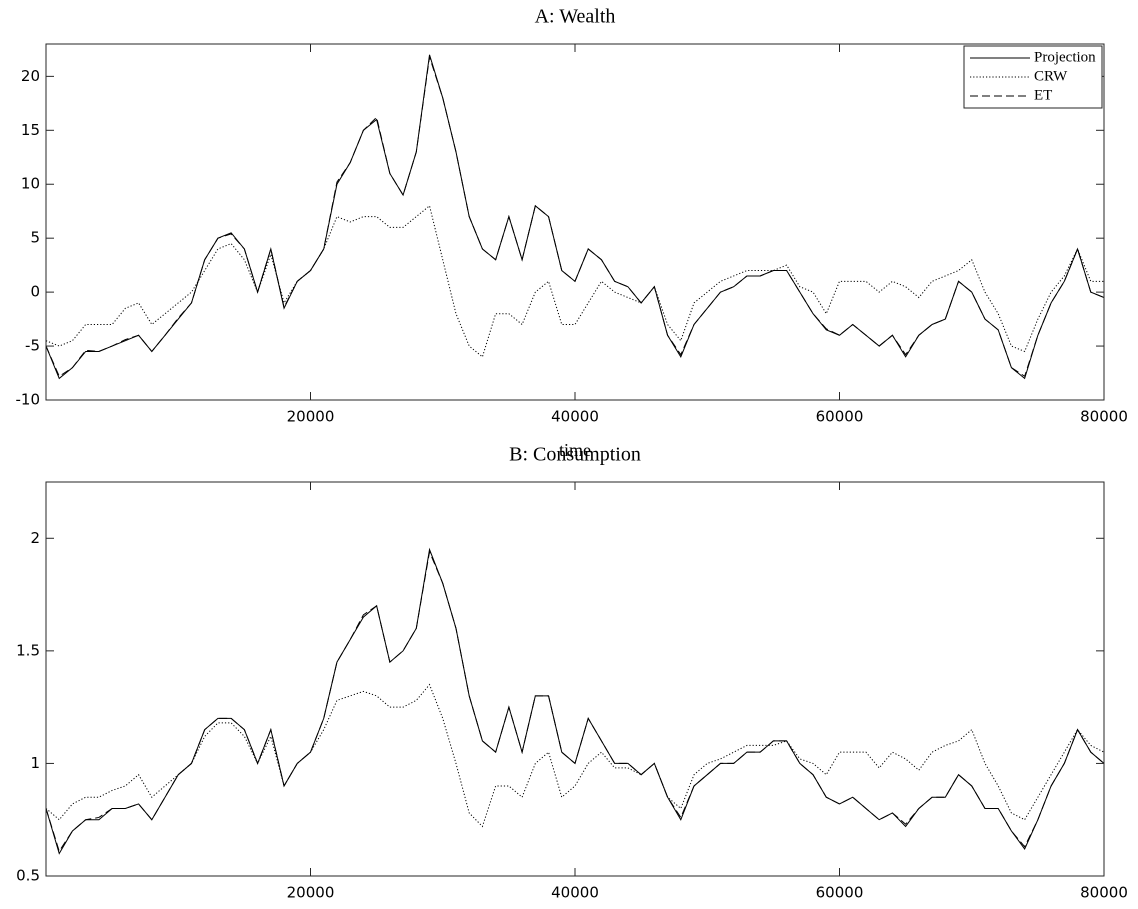  What do you see at coordinates (32, 346) in the screenshot?
I see `y-tick-label: -5` at bounding box center [32, 346].